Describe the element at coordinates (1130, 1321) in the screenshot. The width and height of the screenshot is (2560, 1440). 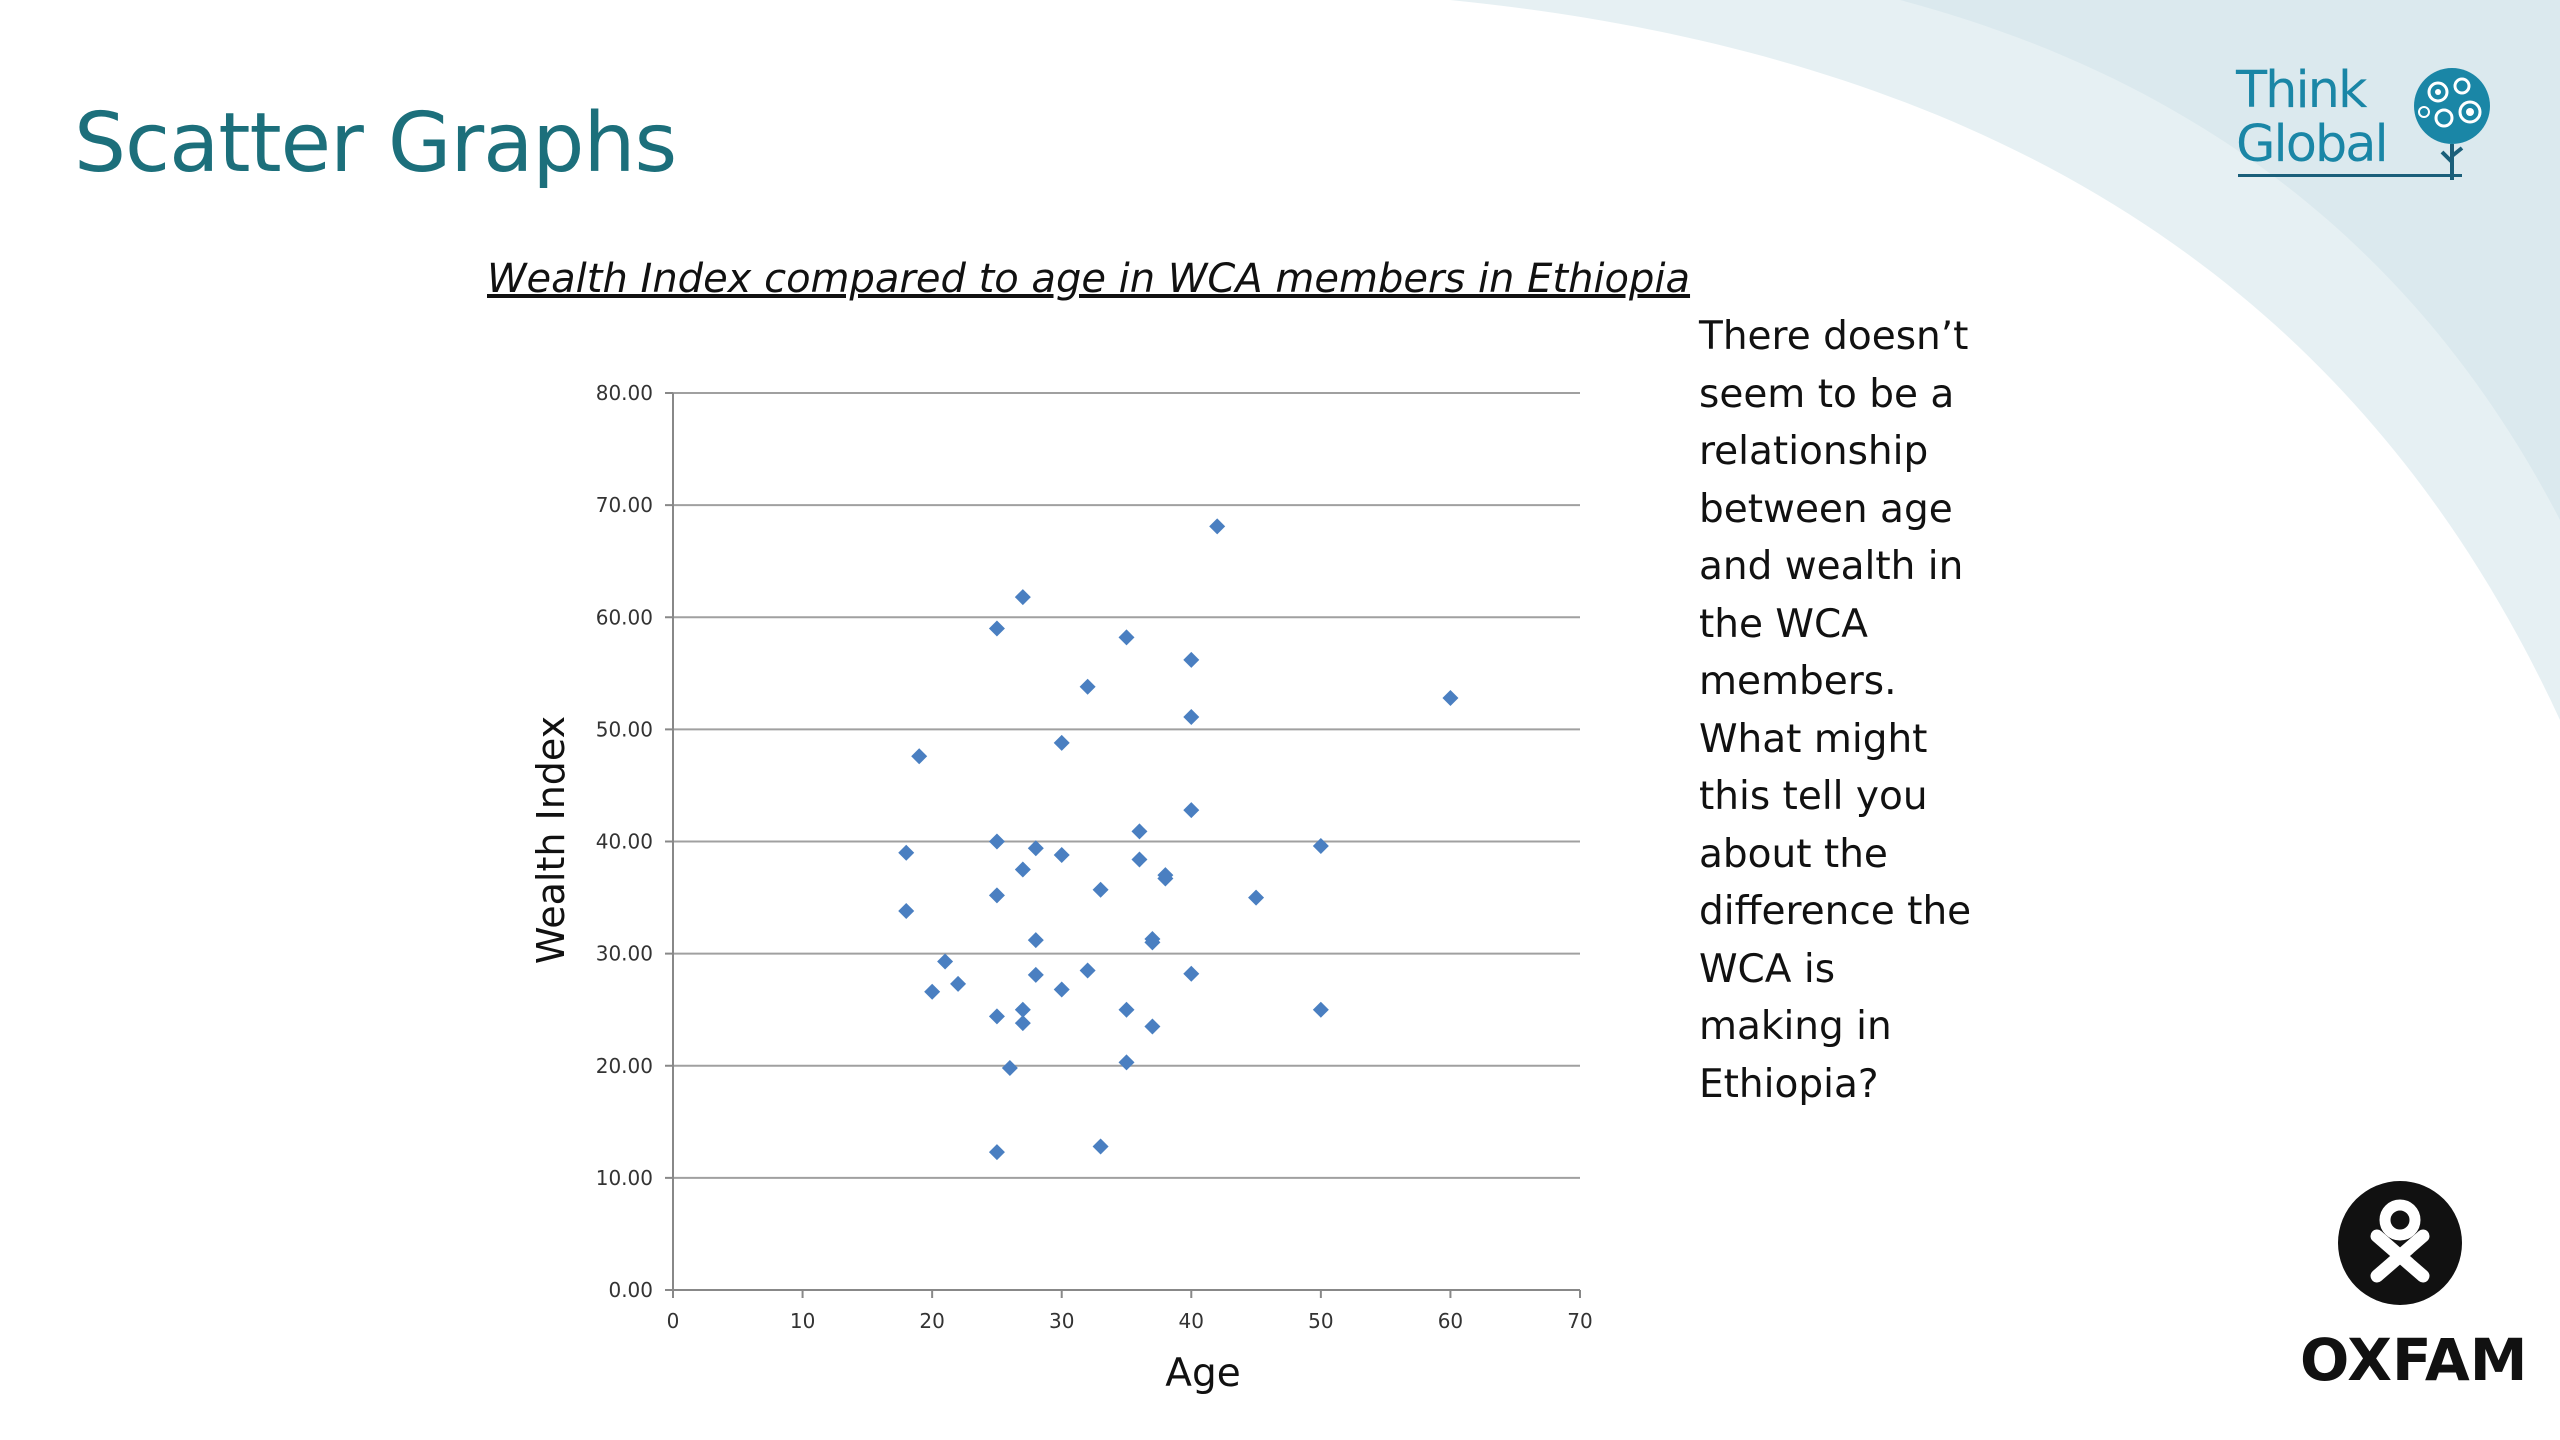
I see `x-tick-labels: 0 10 20 30 40 50 60 70` at that location.